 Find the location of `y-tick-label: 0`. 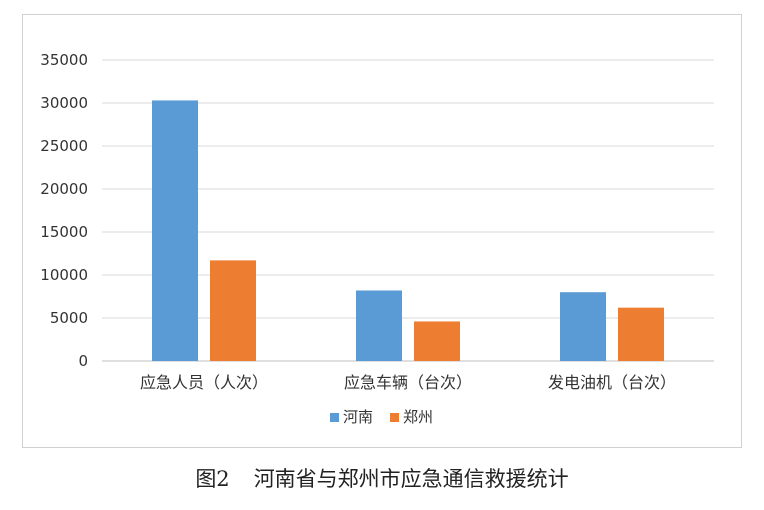

y-tick-label: 0 is located at coordinates (83, 361).